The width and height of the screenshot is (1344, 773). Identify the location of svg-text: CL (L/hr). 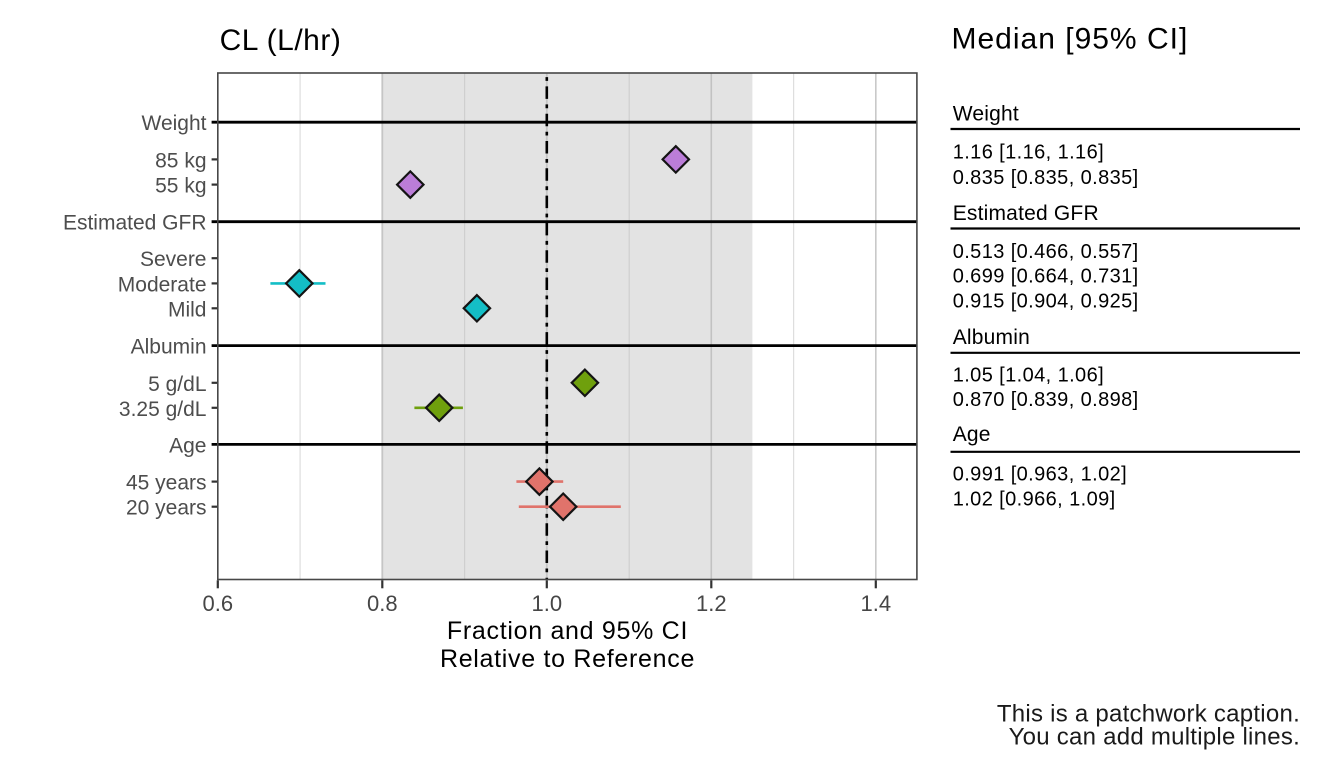
(281, 40).